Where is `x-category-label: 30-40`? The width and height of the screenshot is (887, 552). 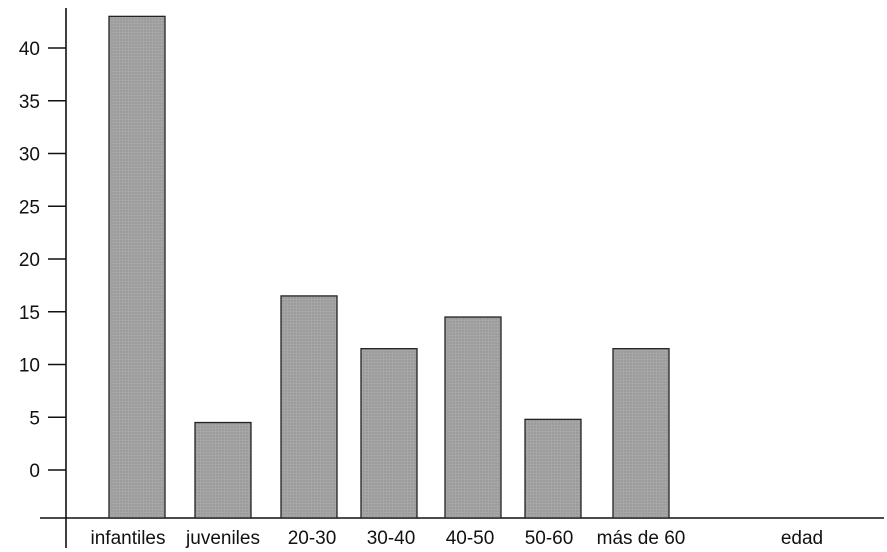
x-category-label: 30-40 is located at coordinates (391, 538).